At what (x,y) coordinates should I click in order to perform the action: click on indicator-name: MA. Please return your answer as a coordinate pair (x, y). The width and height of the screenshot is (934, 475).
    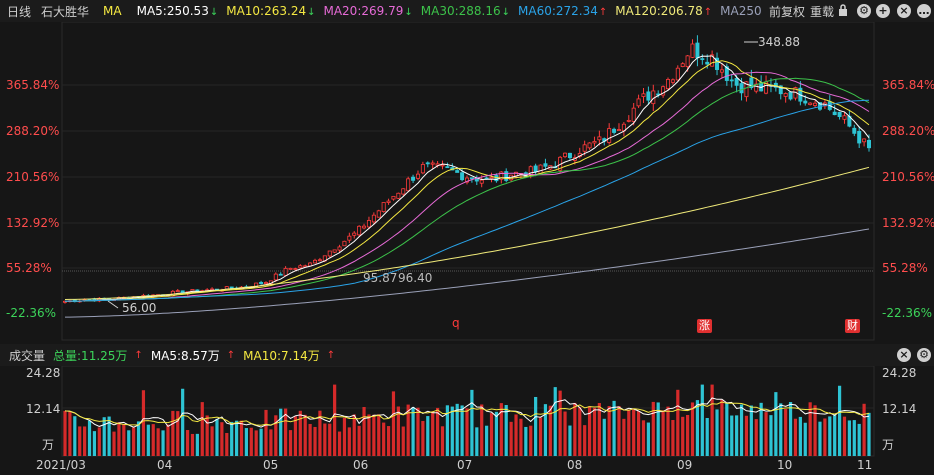
    Looking at the image, I should click on (112, 11).